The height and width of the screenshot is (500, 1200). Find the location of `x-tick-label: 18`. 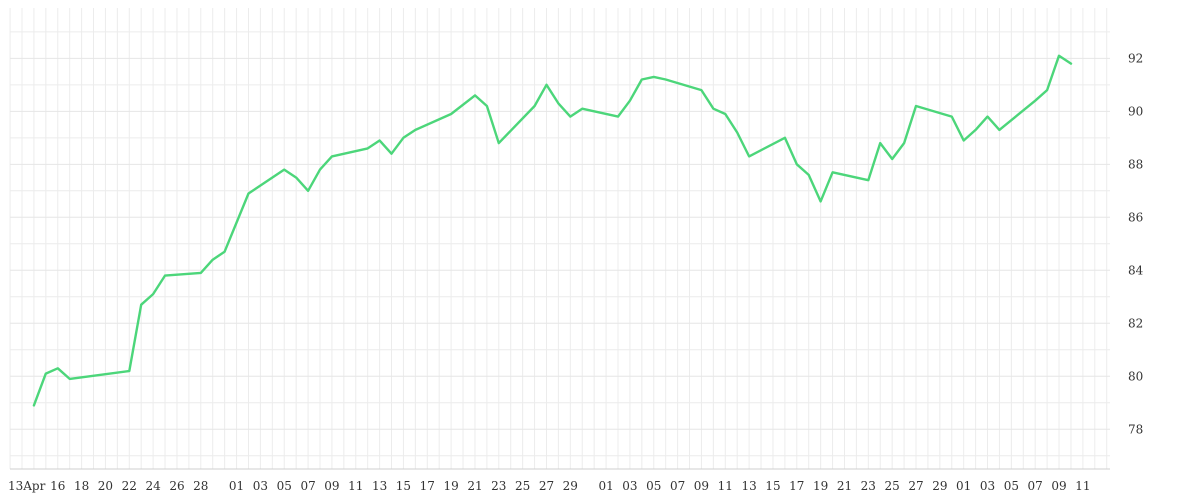

x-tick-label: 18 is located at coordinates (81, 486).